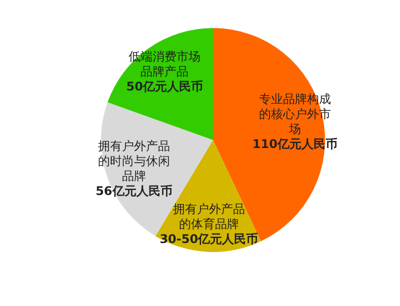  I want to click on data-label: 50亿元人民币, so click(164, 86).